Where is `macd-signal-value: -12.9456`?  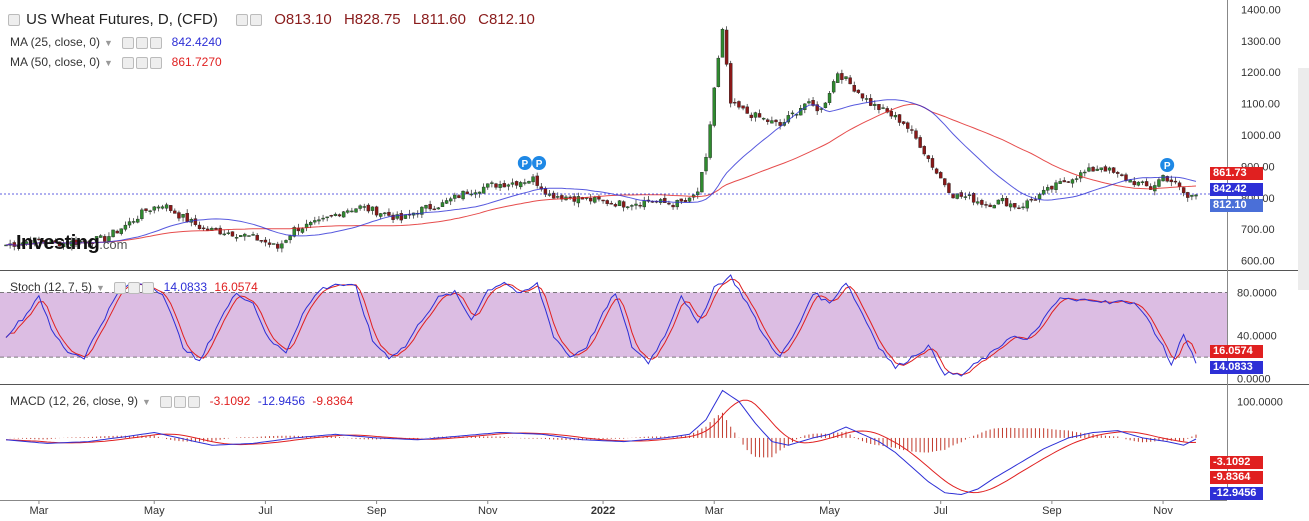 macd-signal-value: -12.9456 is located at coordinates (281, 401).